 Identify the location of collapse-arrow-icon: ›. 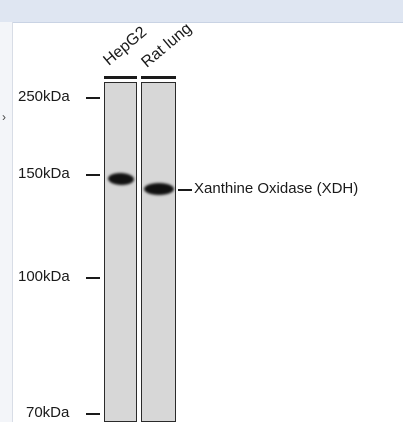
(4, 117).